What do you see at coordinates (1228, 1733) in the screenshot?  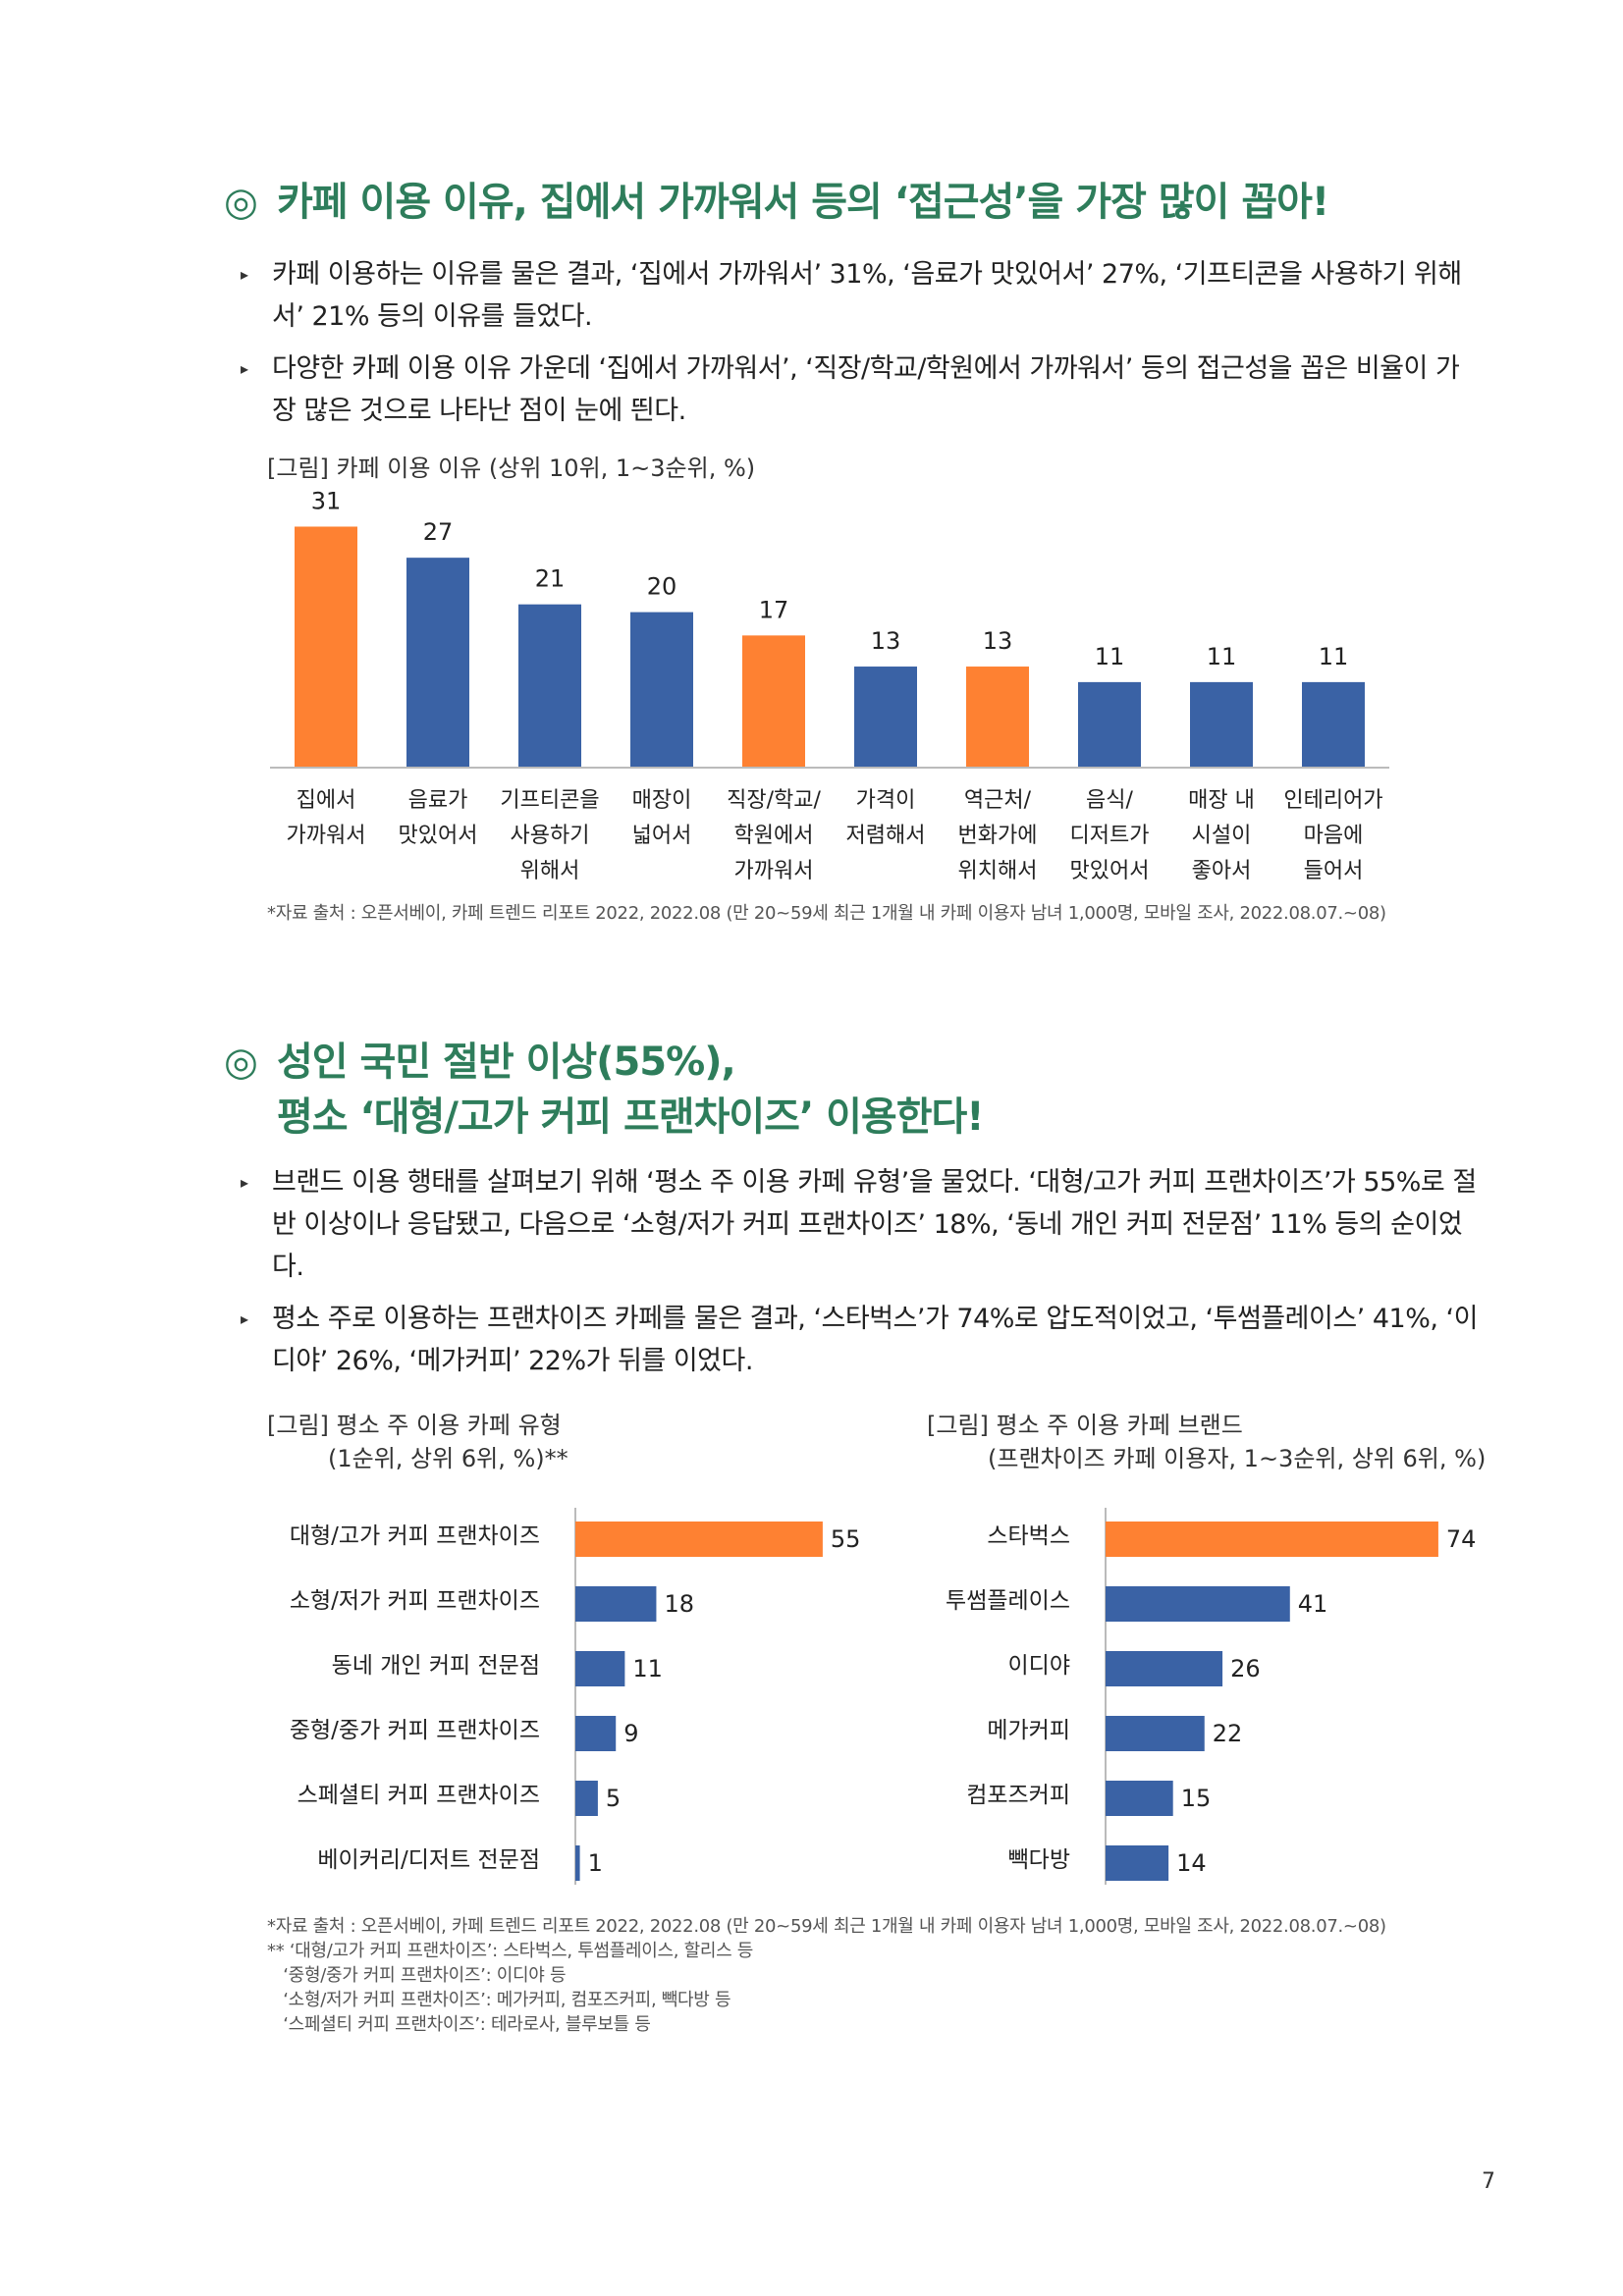 I see `data-label: 22` at bounding box center [1228, 1733].